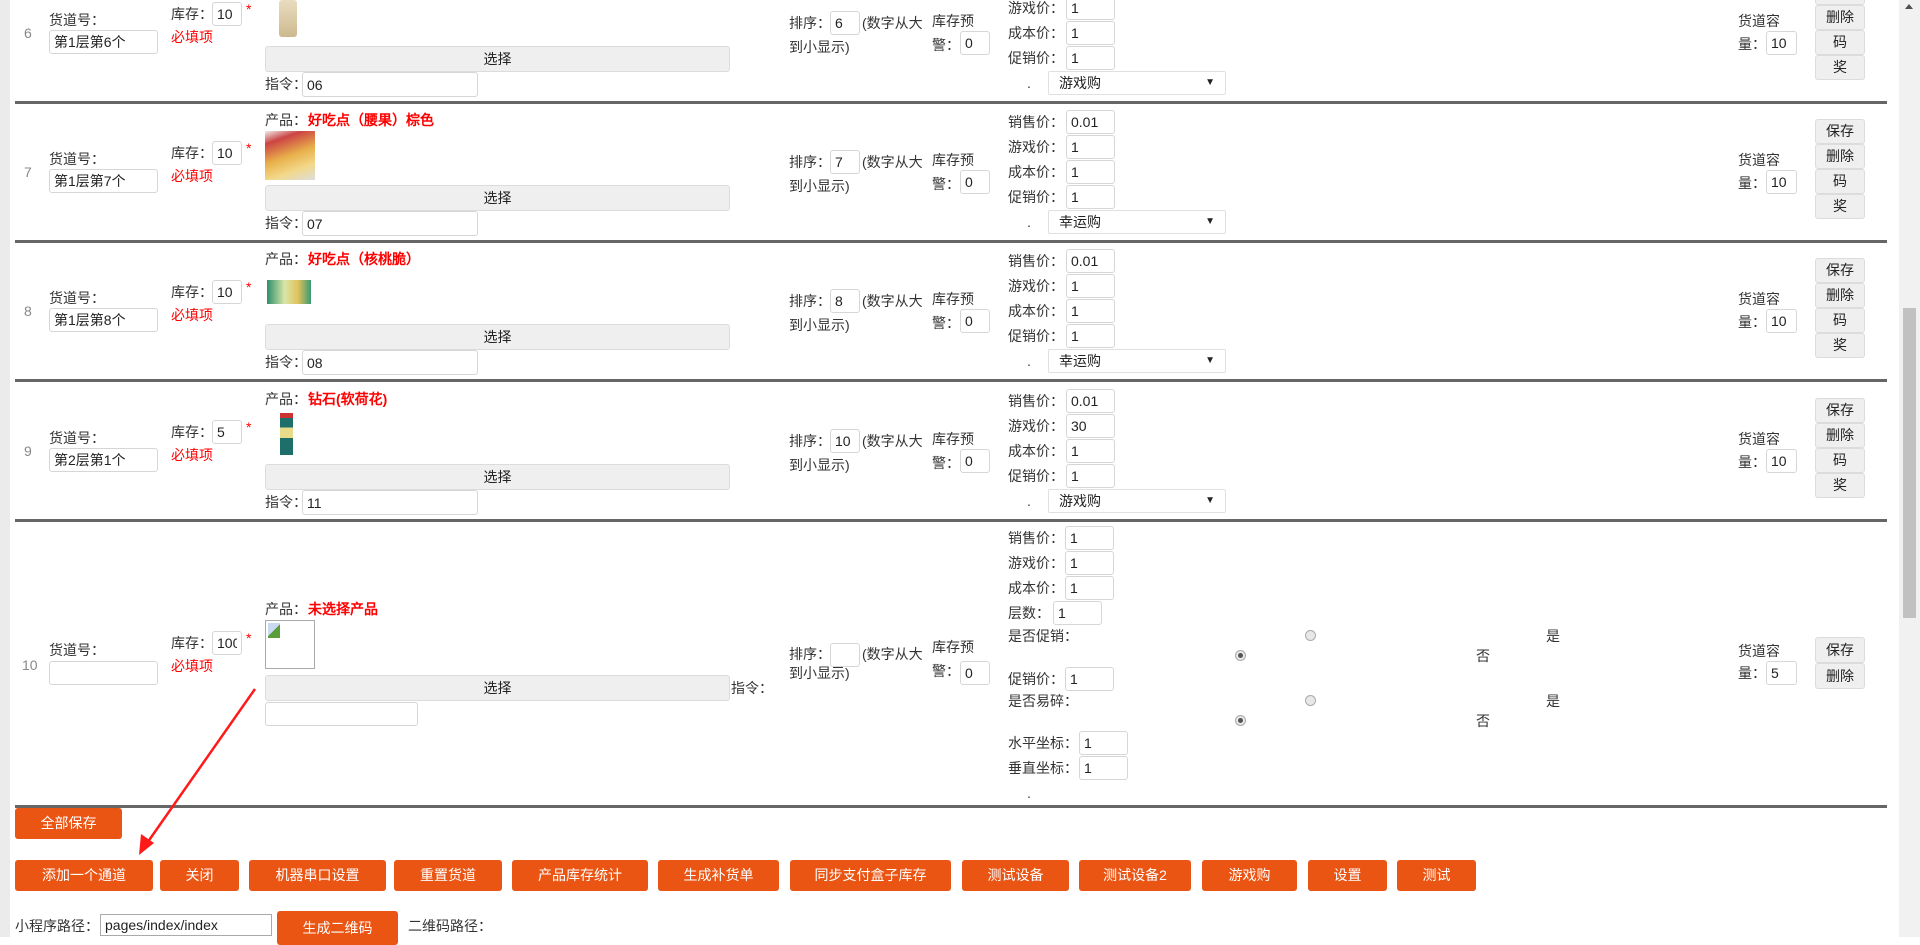 The image size is (1920, 945). What do you see at coordinates (1310, 700) in the screenshot?
I see `fragile-yes-radio` at bounding box center [1310, 700].